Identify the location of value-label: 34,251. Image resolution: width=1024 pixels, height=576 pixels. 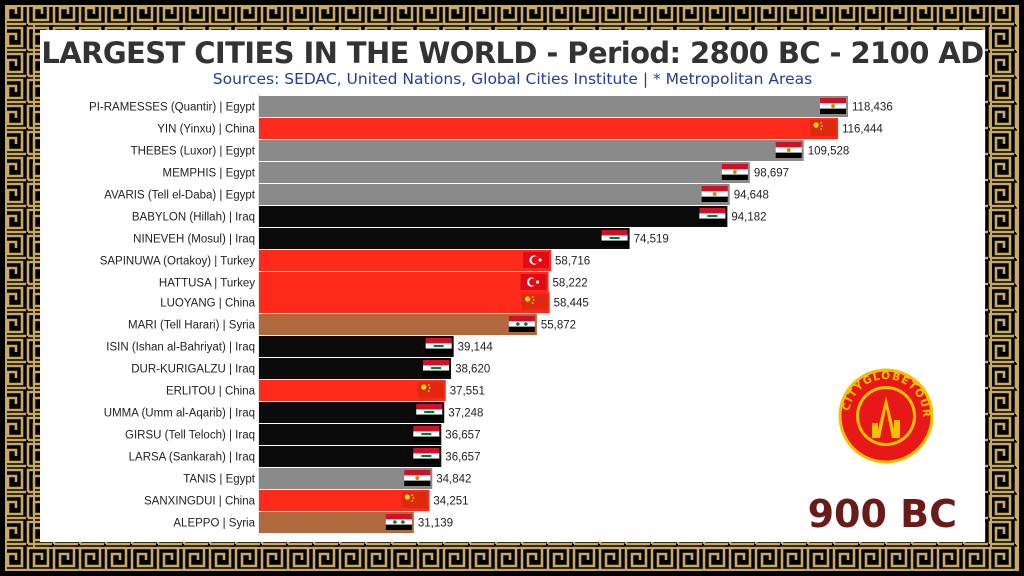
(450, 502).